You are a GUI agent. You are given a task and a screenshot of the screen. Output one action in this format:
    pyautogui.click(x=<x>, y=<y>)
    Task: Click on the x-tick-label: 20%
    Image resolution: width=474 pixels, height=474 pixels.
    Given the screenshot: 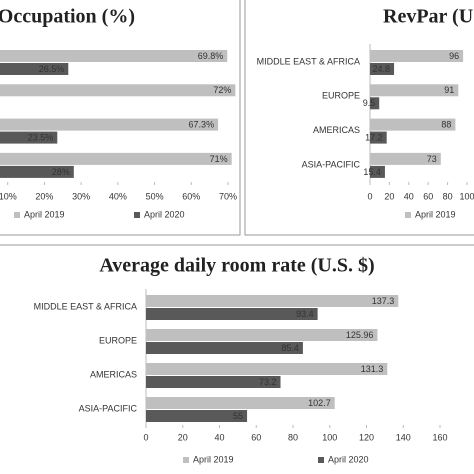 What is the action you would take?
    pyautogui.click(x=44, y=196)
    